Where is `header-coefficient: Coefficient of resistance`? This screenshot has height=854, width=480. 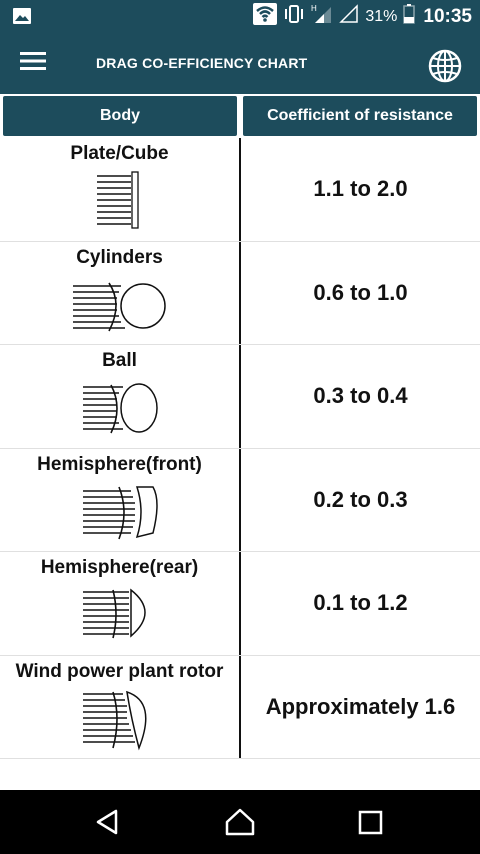
header-coefficient: Coefficient of resistance is located at coordinates (360, 116).